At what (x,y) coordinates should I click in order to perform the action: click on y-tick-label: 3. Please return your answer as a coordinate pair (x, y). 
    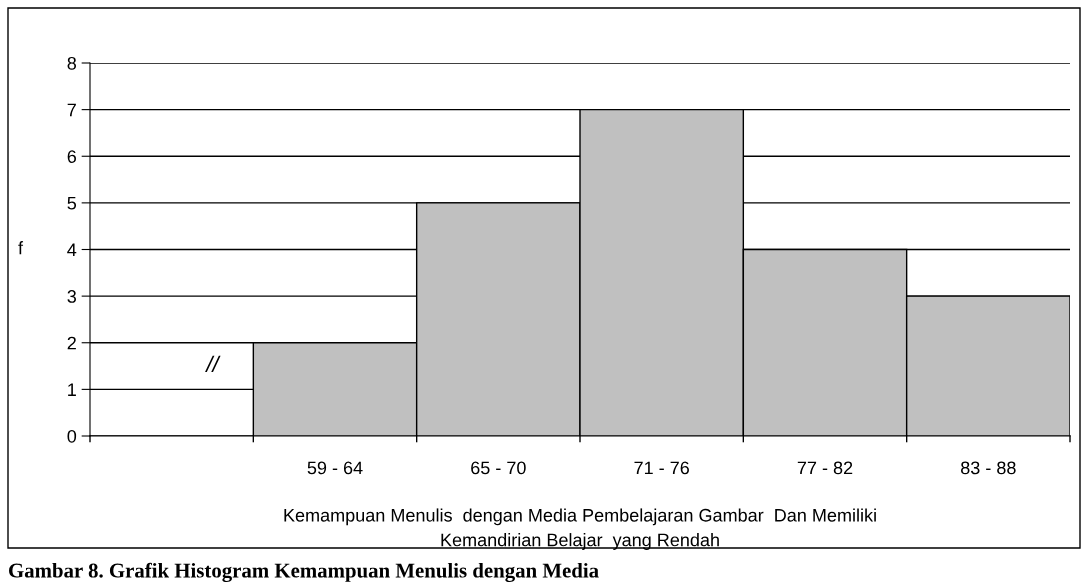
    Looking at the image, I should click on (72, 296).